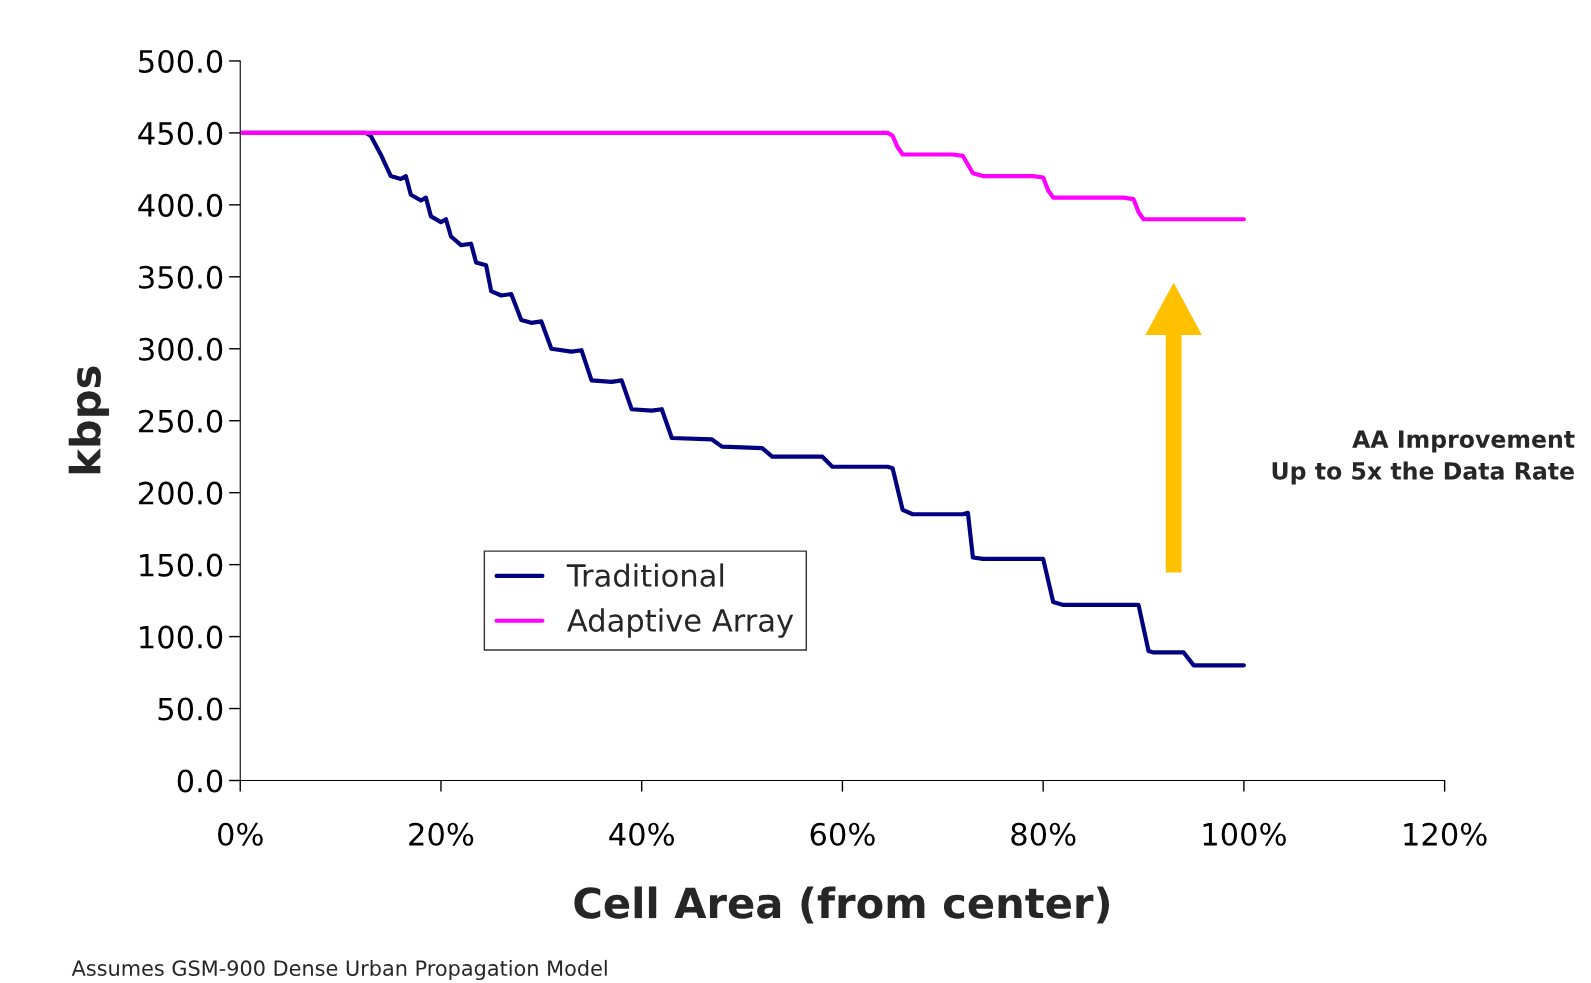 The height and width of the screenshot is (983, 1591). What do you see at coordinates (743, 176) in the screenshot?
I see `line-series` at bounding box center [743, 176].